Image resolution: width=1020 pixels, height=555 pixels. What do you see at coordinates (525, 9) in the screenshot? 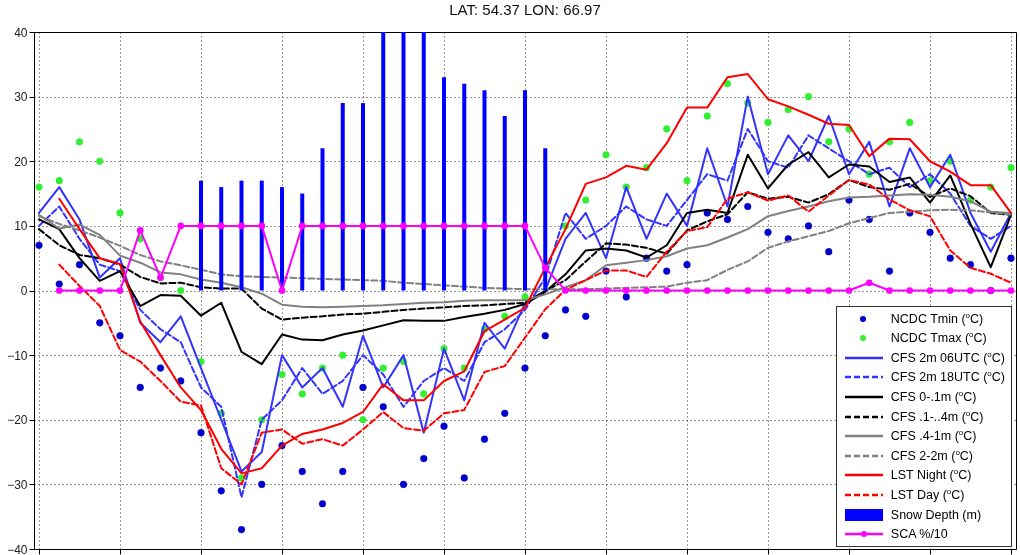
I see `chart-title: LAT: 54.37 LON: 66.97` at bounding box center [525, 9].